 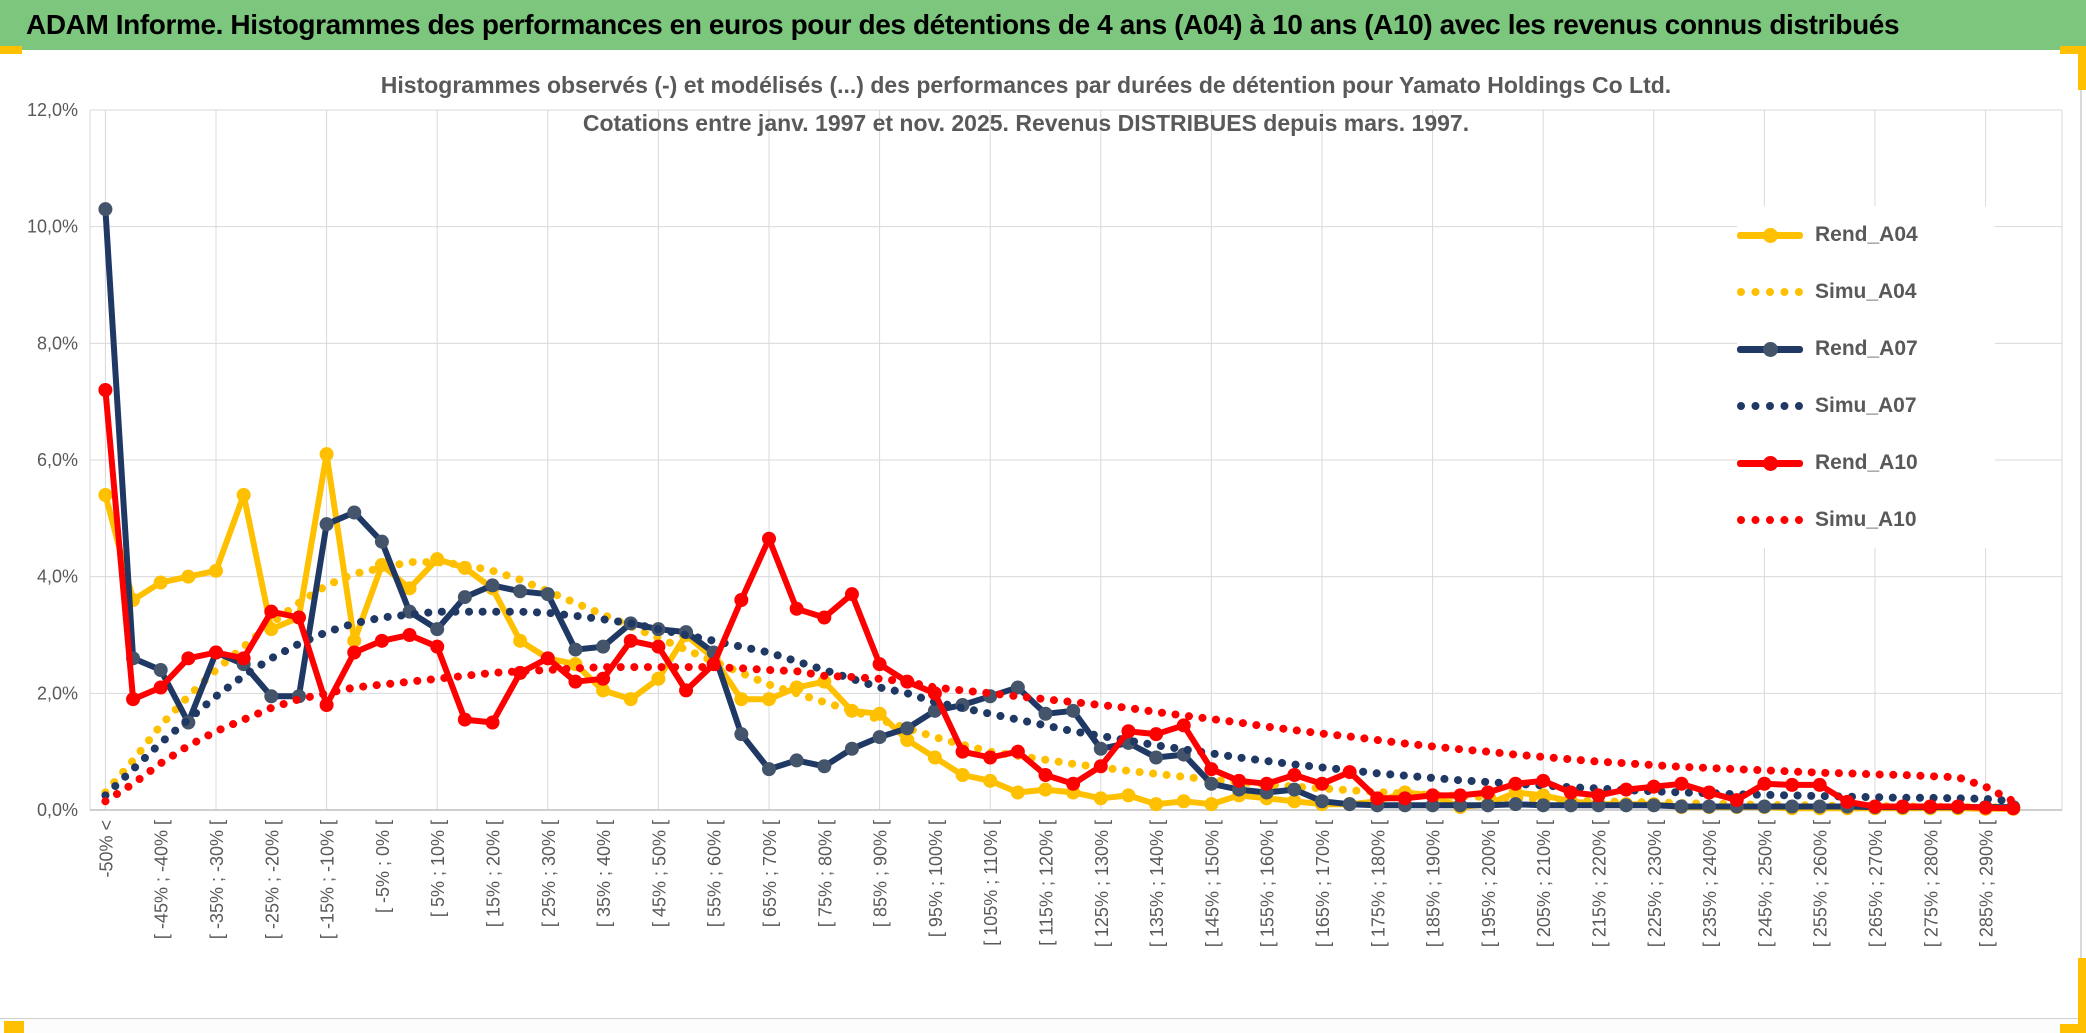 I want to click on y-tick-label: 10,0%, so click(x=52, y=227).